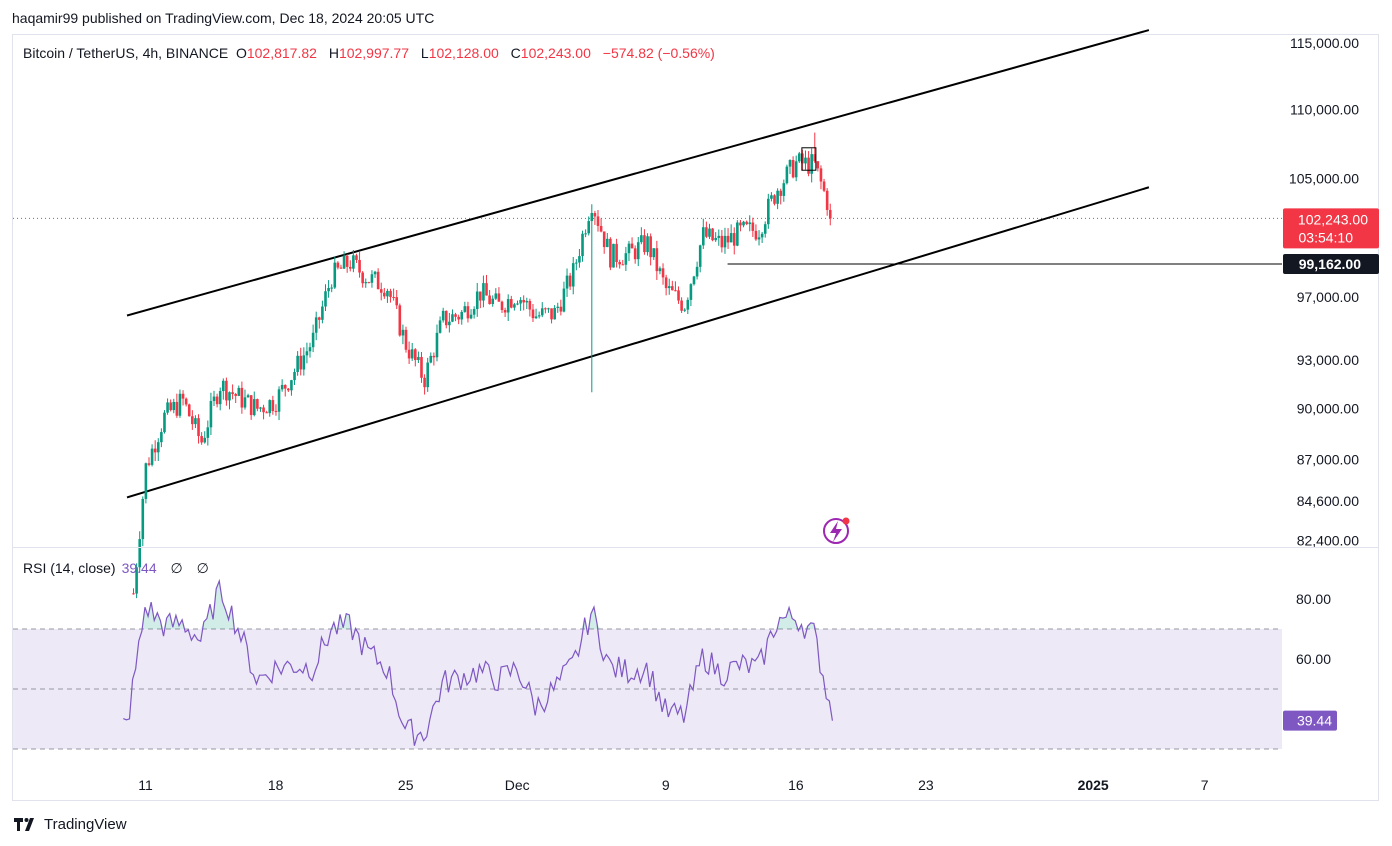  I want to click on level-tag-price: 99,162.00, so click(1330, 264).